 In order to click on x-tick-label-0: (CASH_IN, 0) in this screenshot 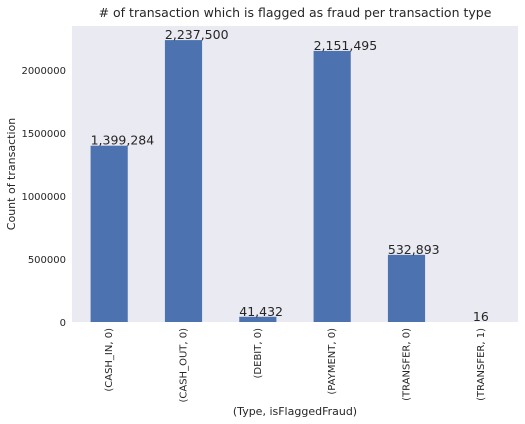, I will do `click(109, 360)`.